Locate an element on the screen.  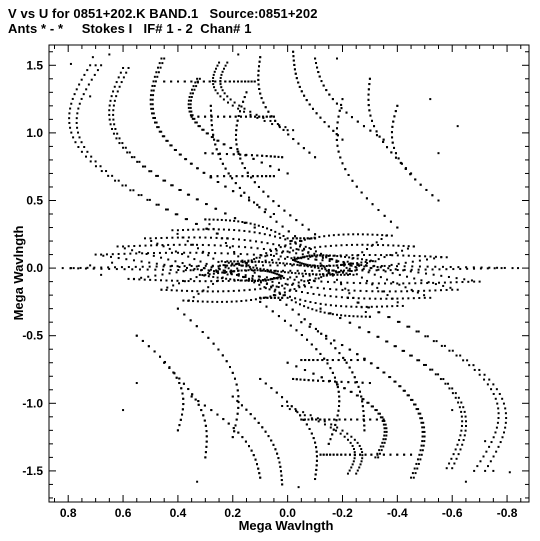
x-axis-label: Mega Wavlngth is located at coordinates (286, 525).